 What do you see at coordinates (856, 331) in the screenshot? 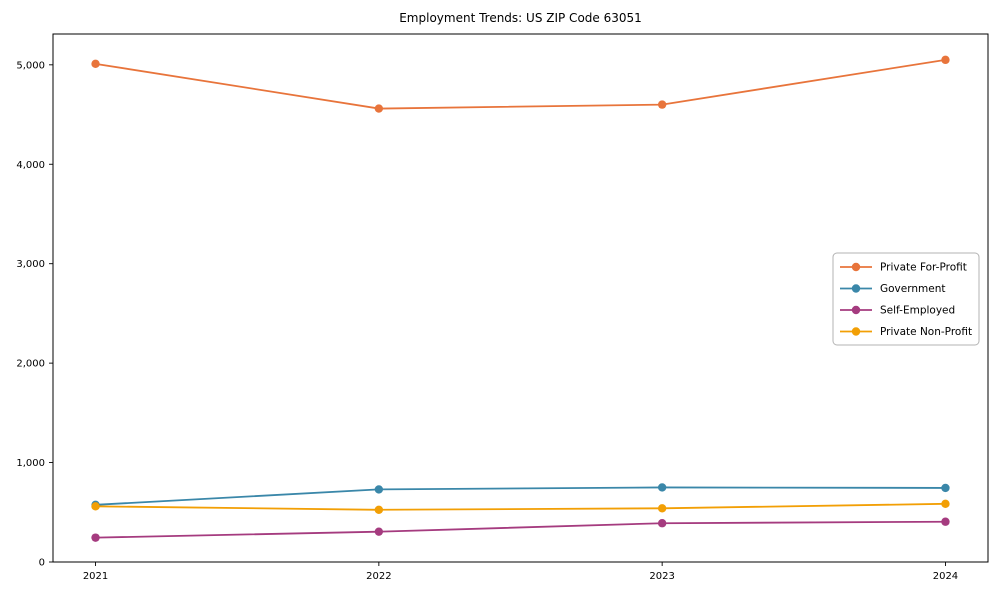
I see `legend-marker-private-non-profit` at bounding box center [856, 331].